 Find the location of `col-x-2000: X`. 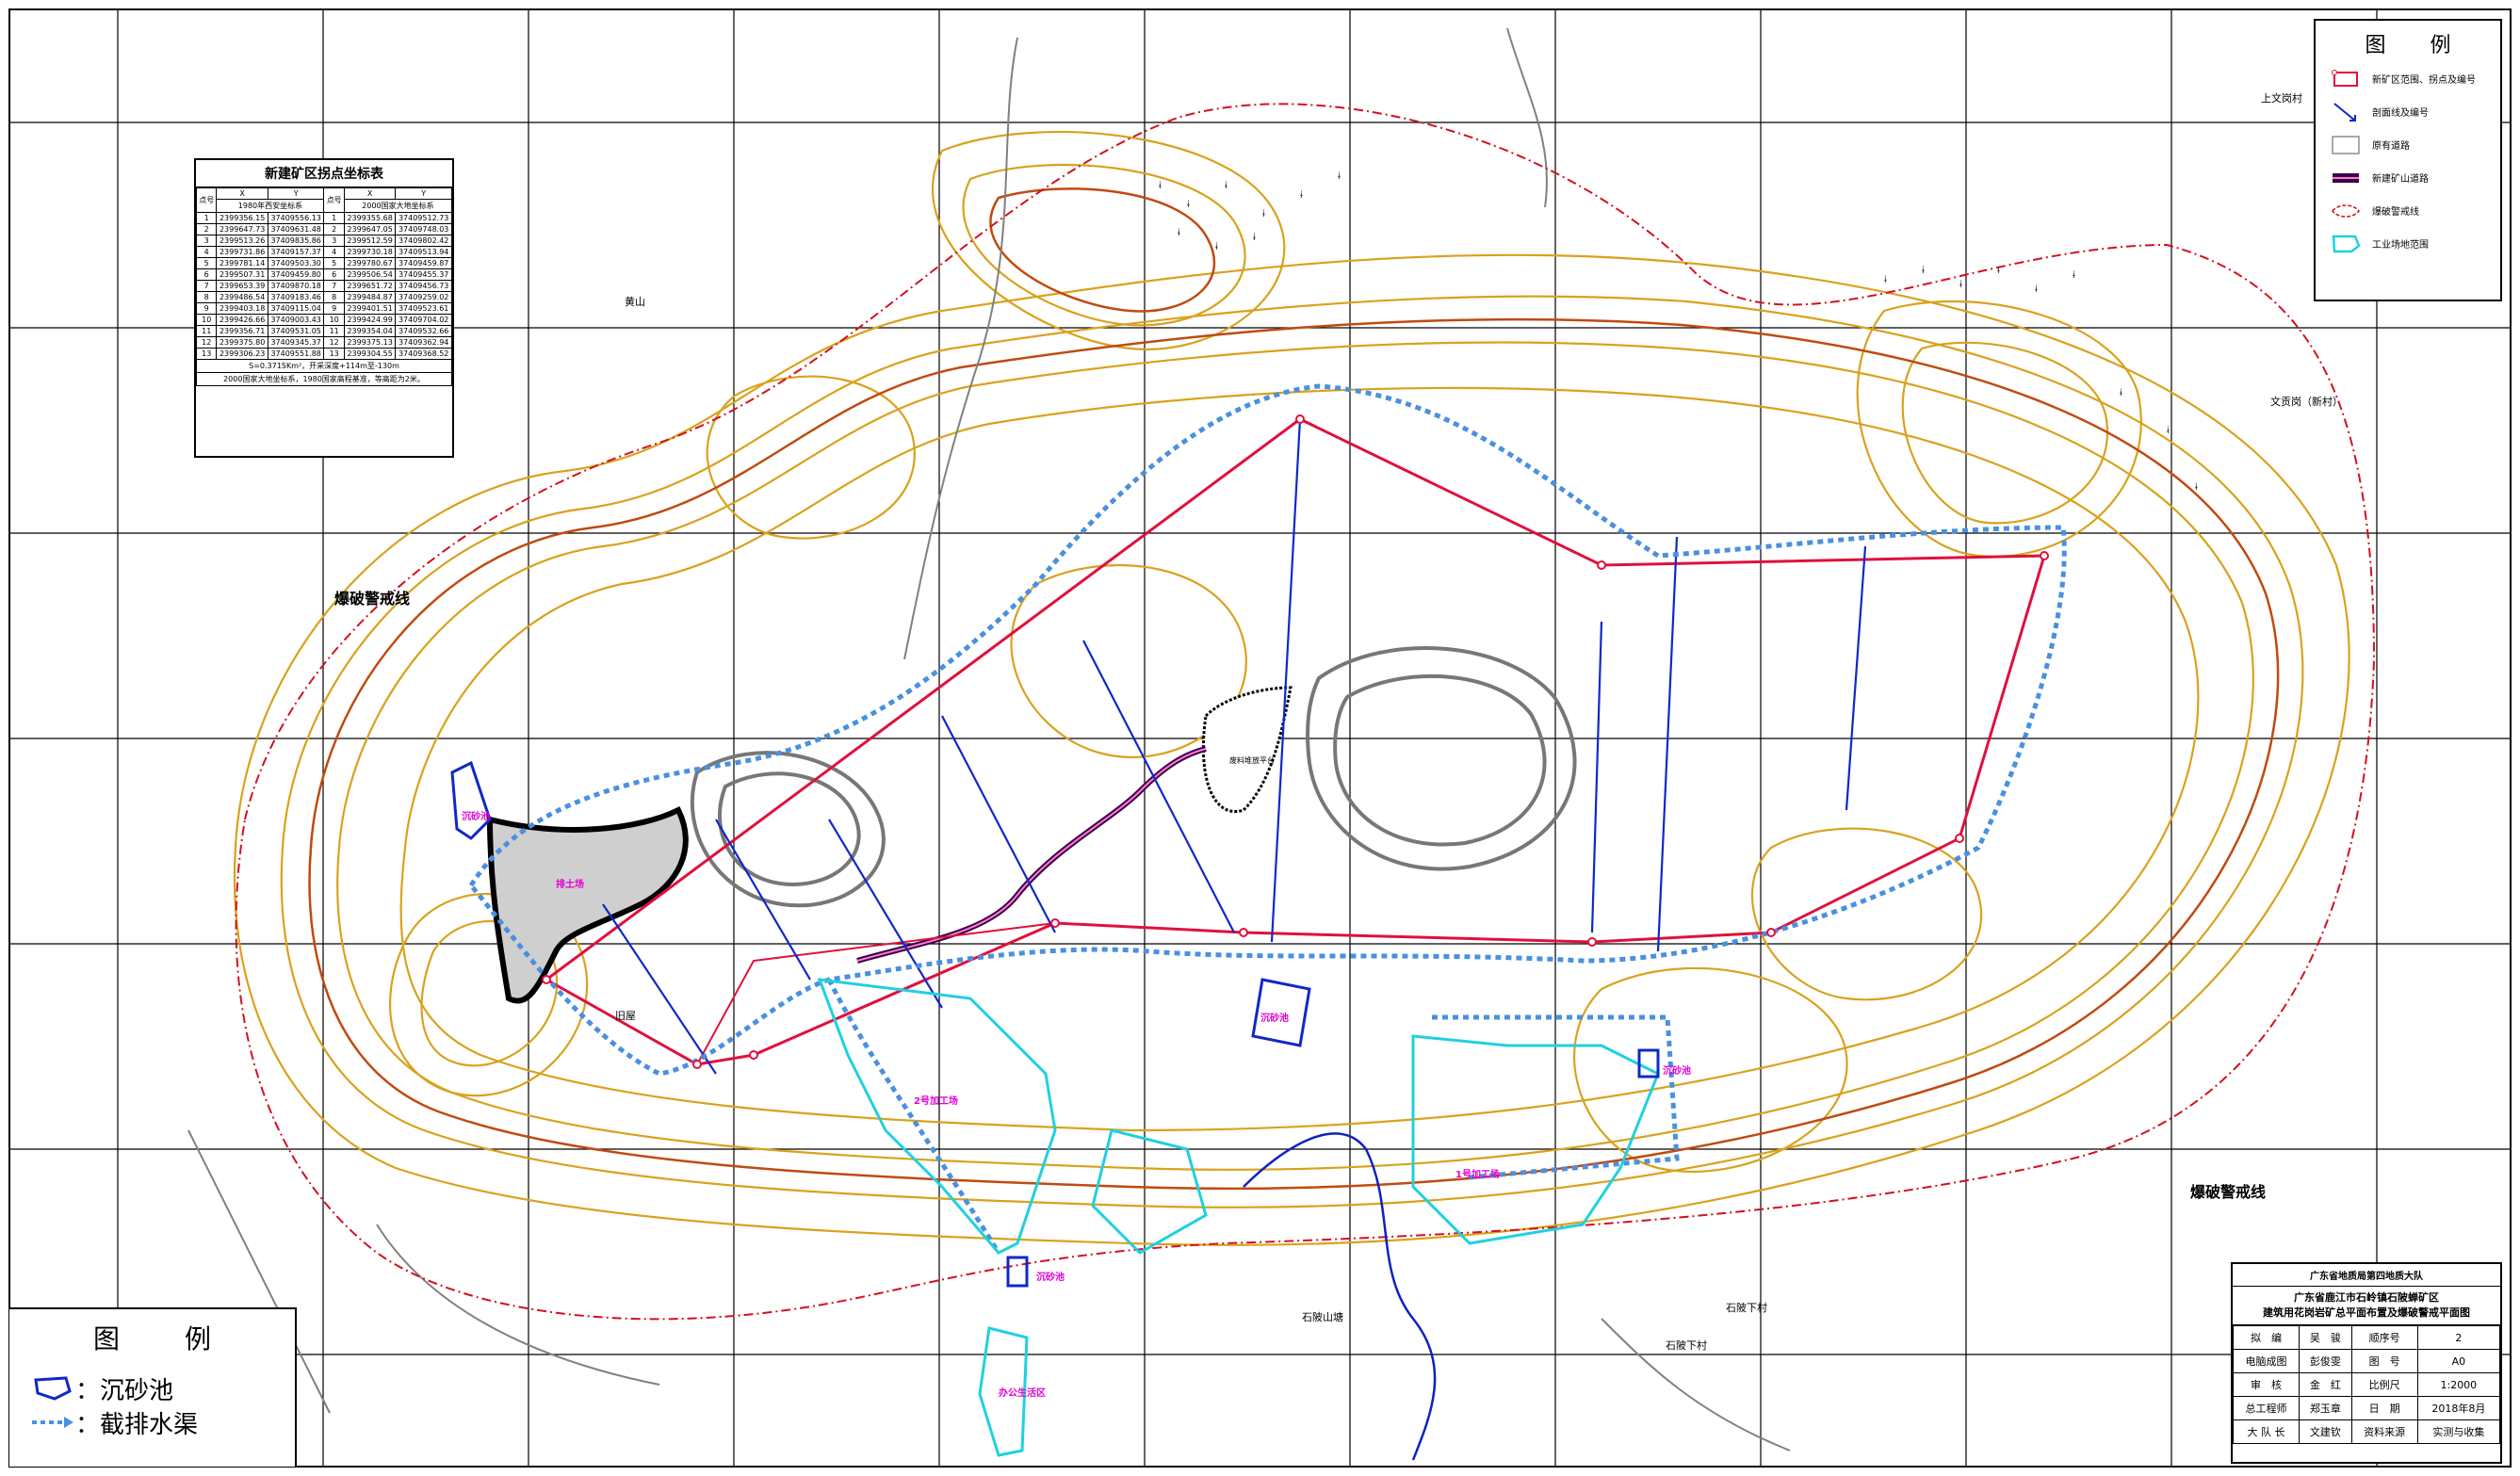

col-x-2000: X is located at coordinates (370, 193).